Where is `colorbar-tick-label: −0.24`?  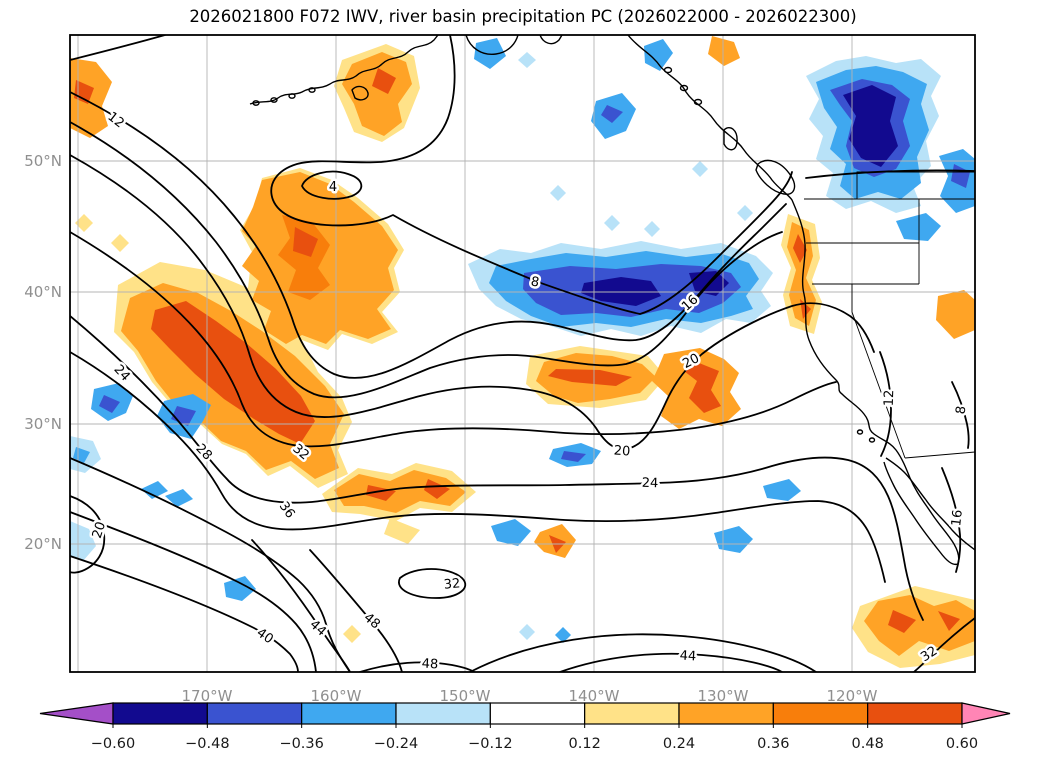
colorbar-tick-label: −0.24 is located at coordinates (396, 744).